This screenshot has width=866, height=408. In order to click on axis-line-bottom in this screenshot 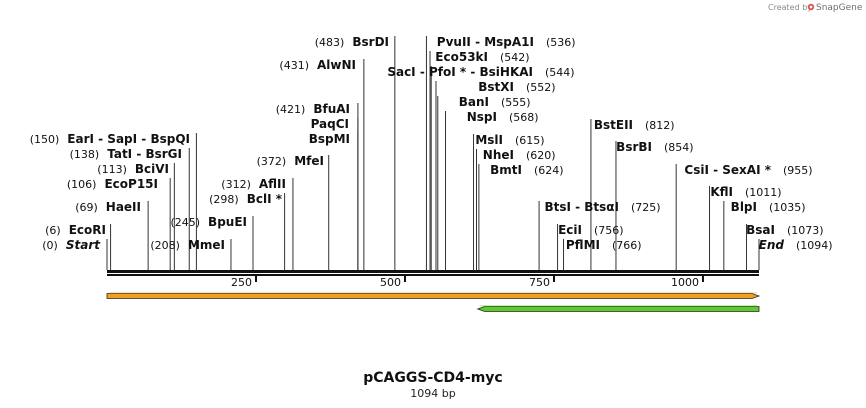, I will do `click(433, 275)`.